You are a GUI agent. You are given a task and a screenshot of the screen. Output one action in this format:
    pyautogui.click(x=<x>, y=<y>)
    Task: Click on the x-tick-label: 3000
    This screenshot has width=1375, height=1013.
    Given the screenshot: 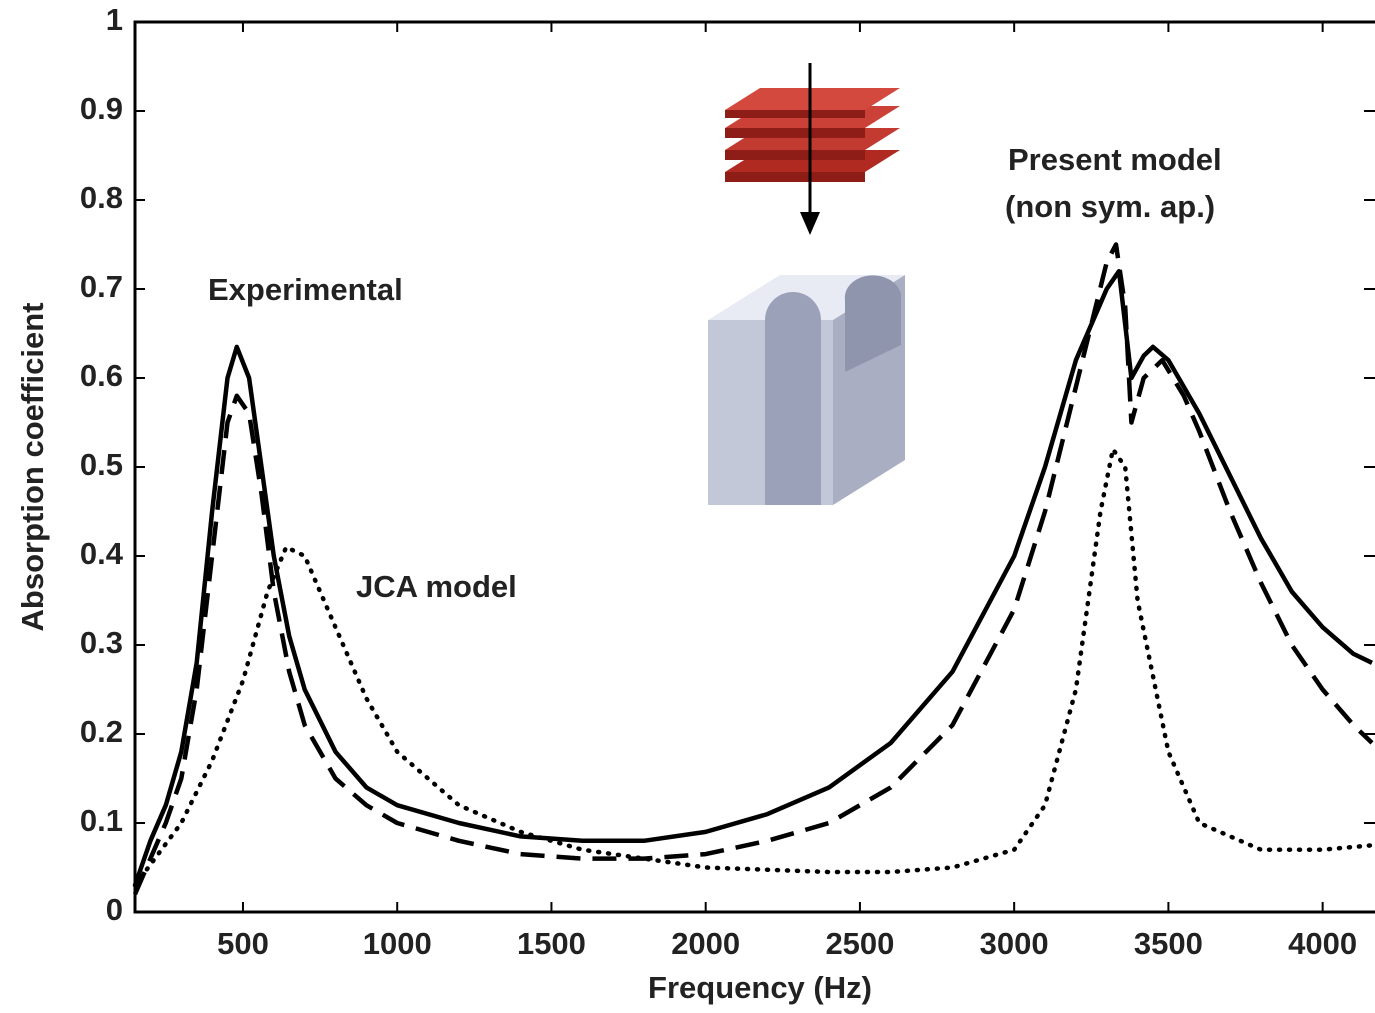 What is the action you would take?
    pyautogui.click(x=1014, y=943)
    